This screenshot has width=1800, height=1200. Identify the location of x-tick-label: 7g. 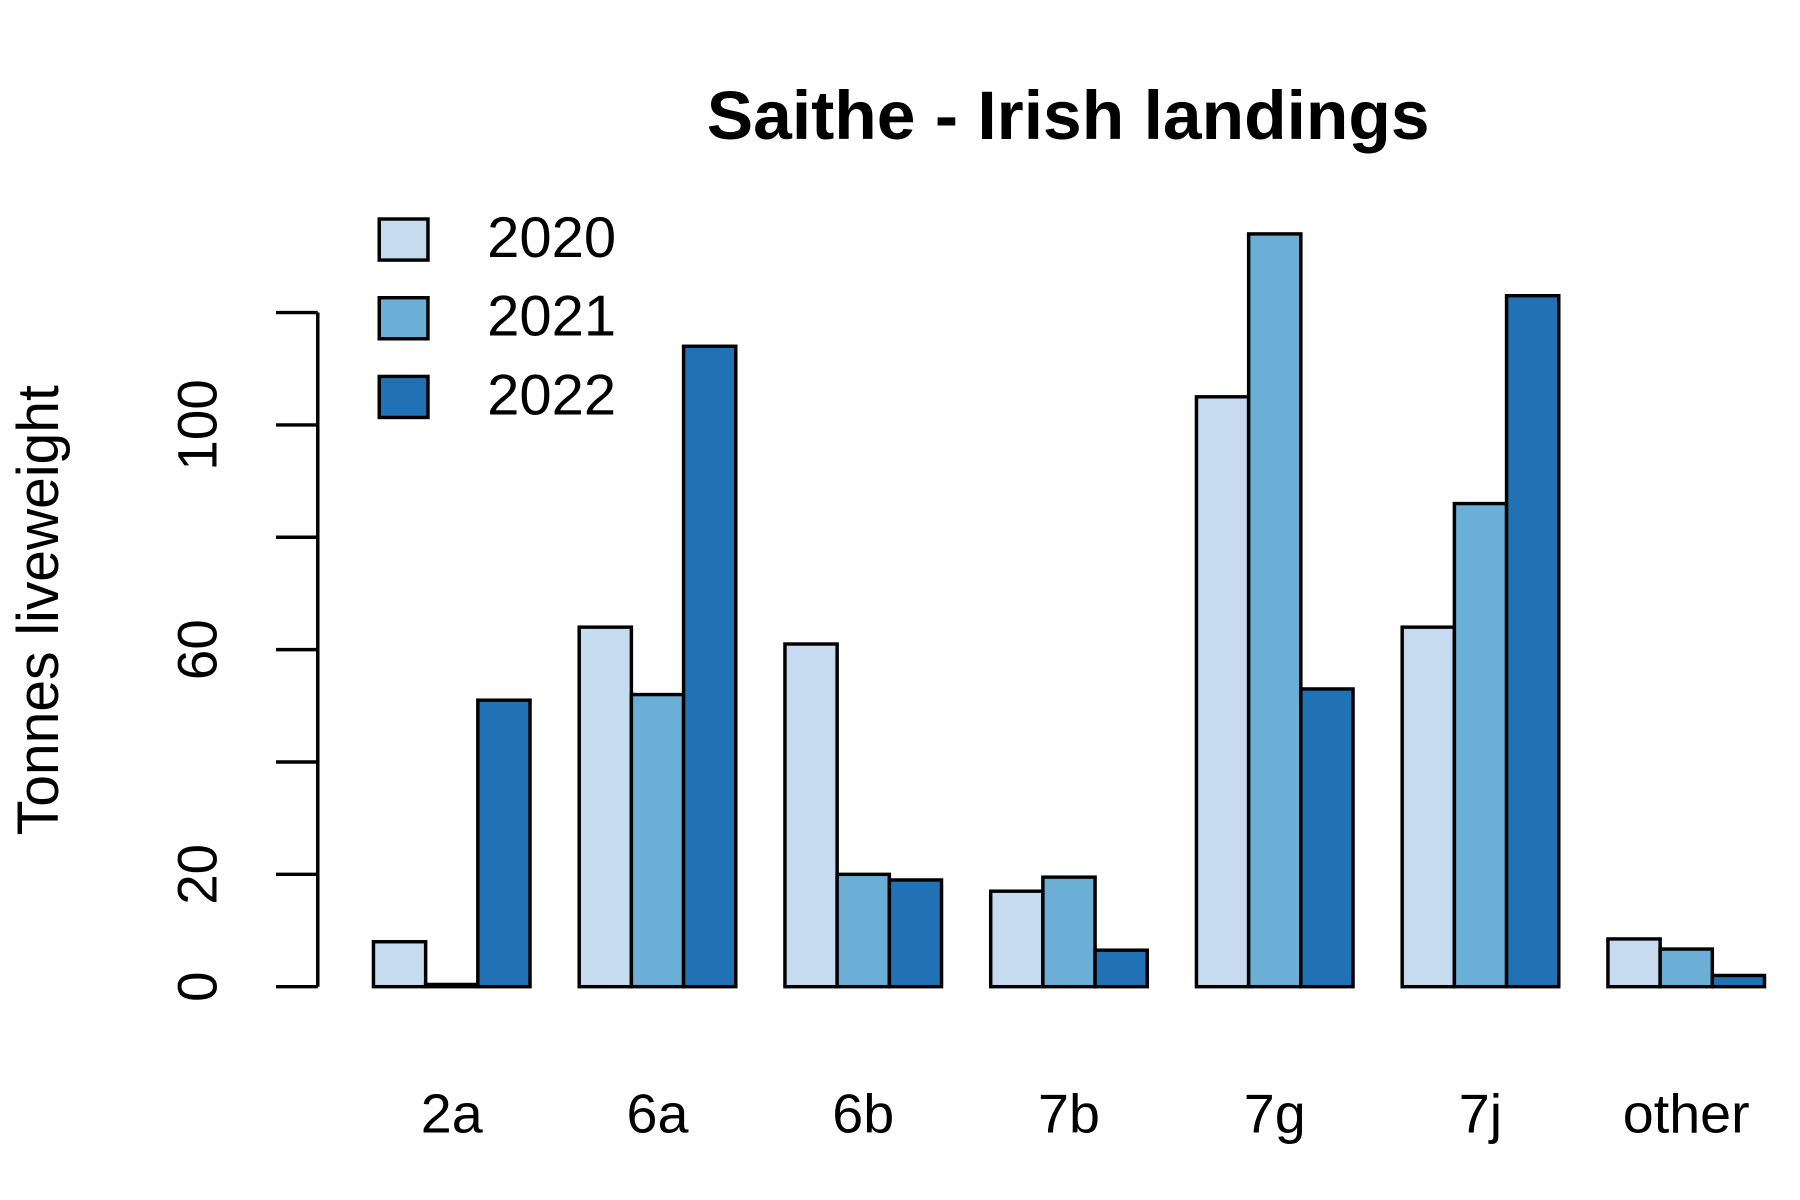
(1275, 1113).